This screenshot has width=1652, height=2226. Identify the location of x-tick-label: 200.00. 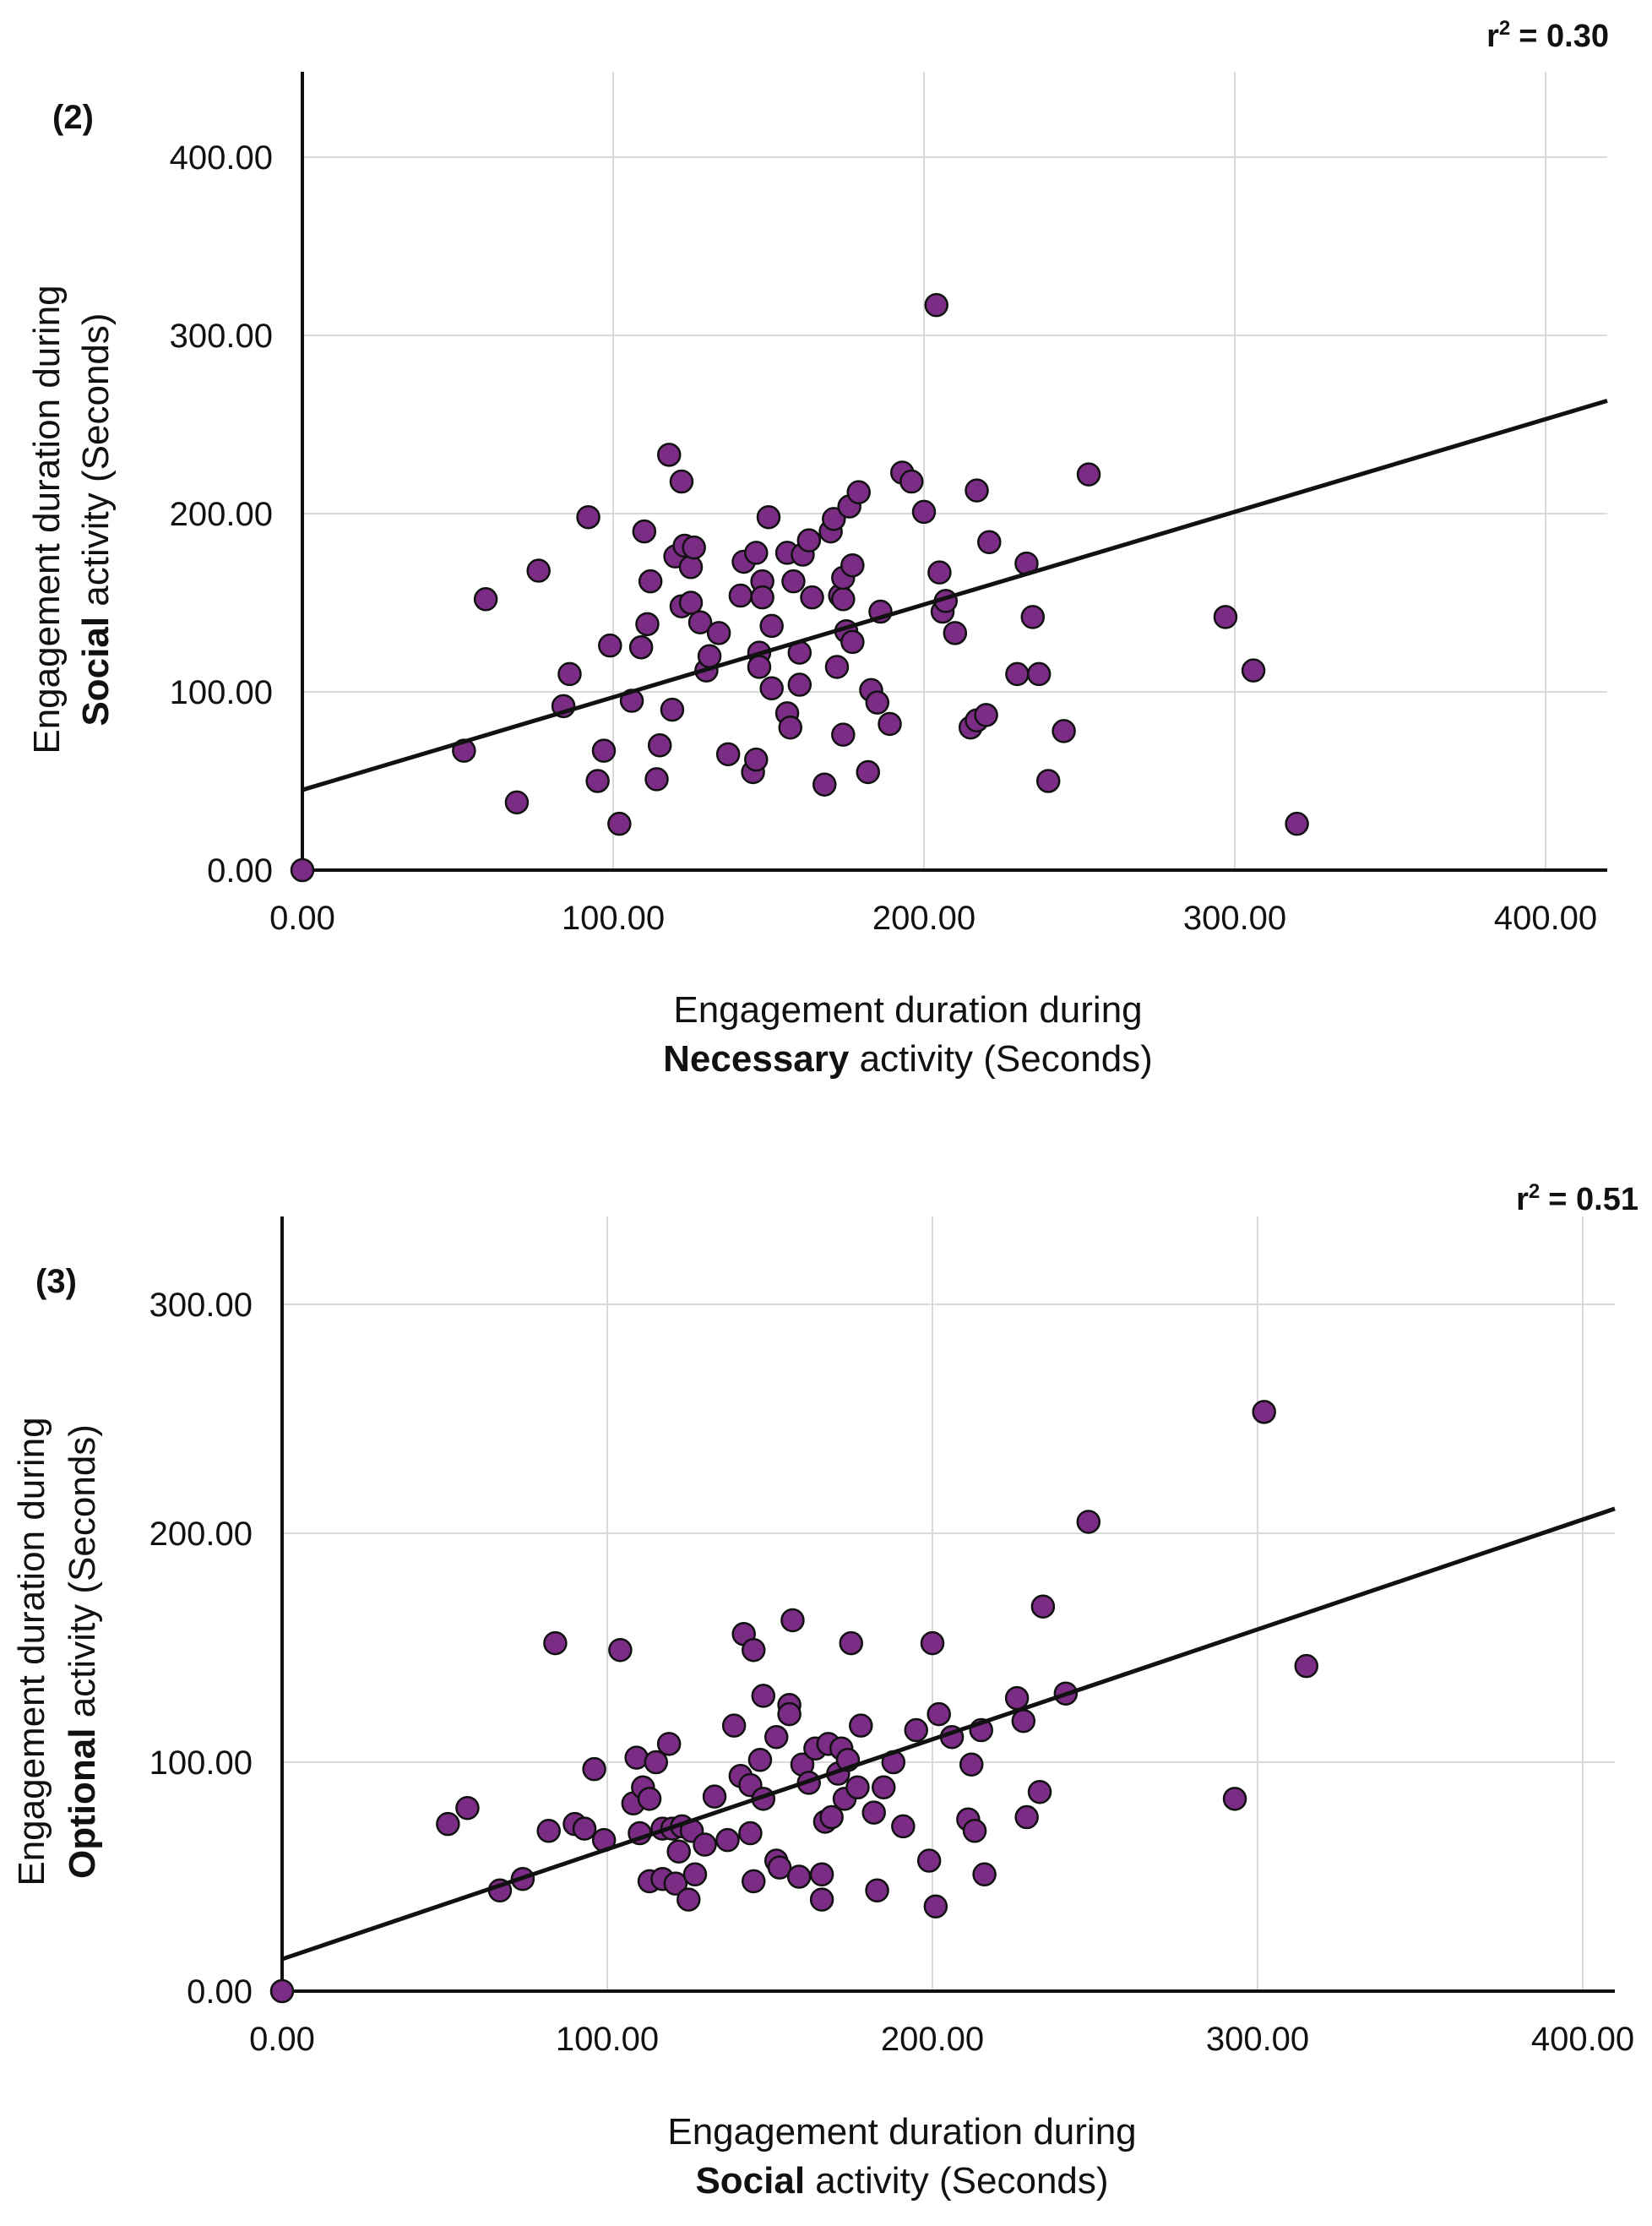
(933, 2039).